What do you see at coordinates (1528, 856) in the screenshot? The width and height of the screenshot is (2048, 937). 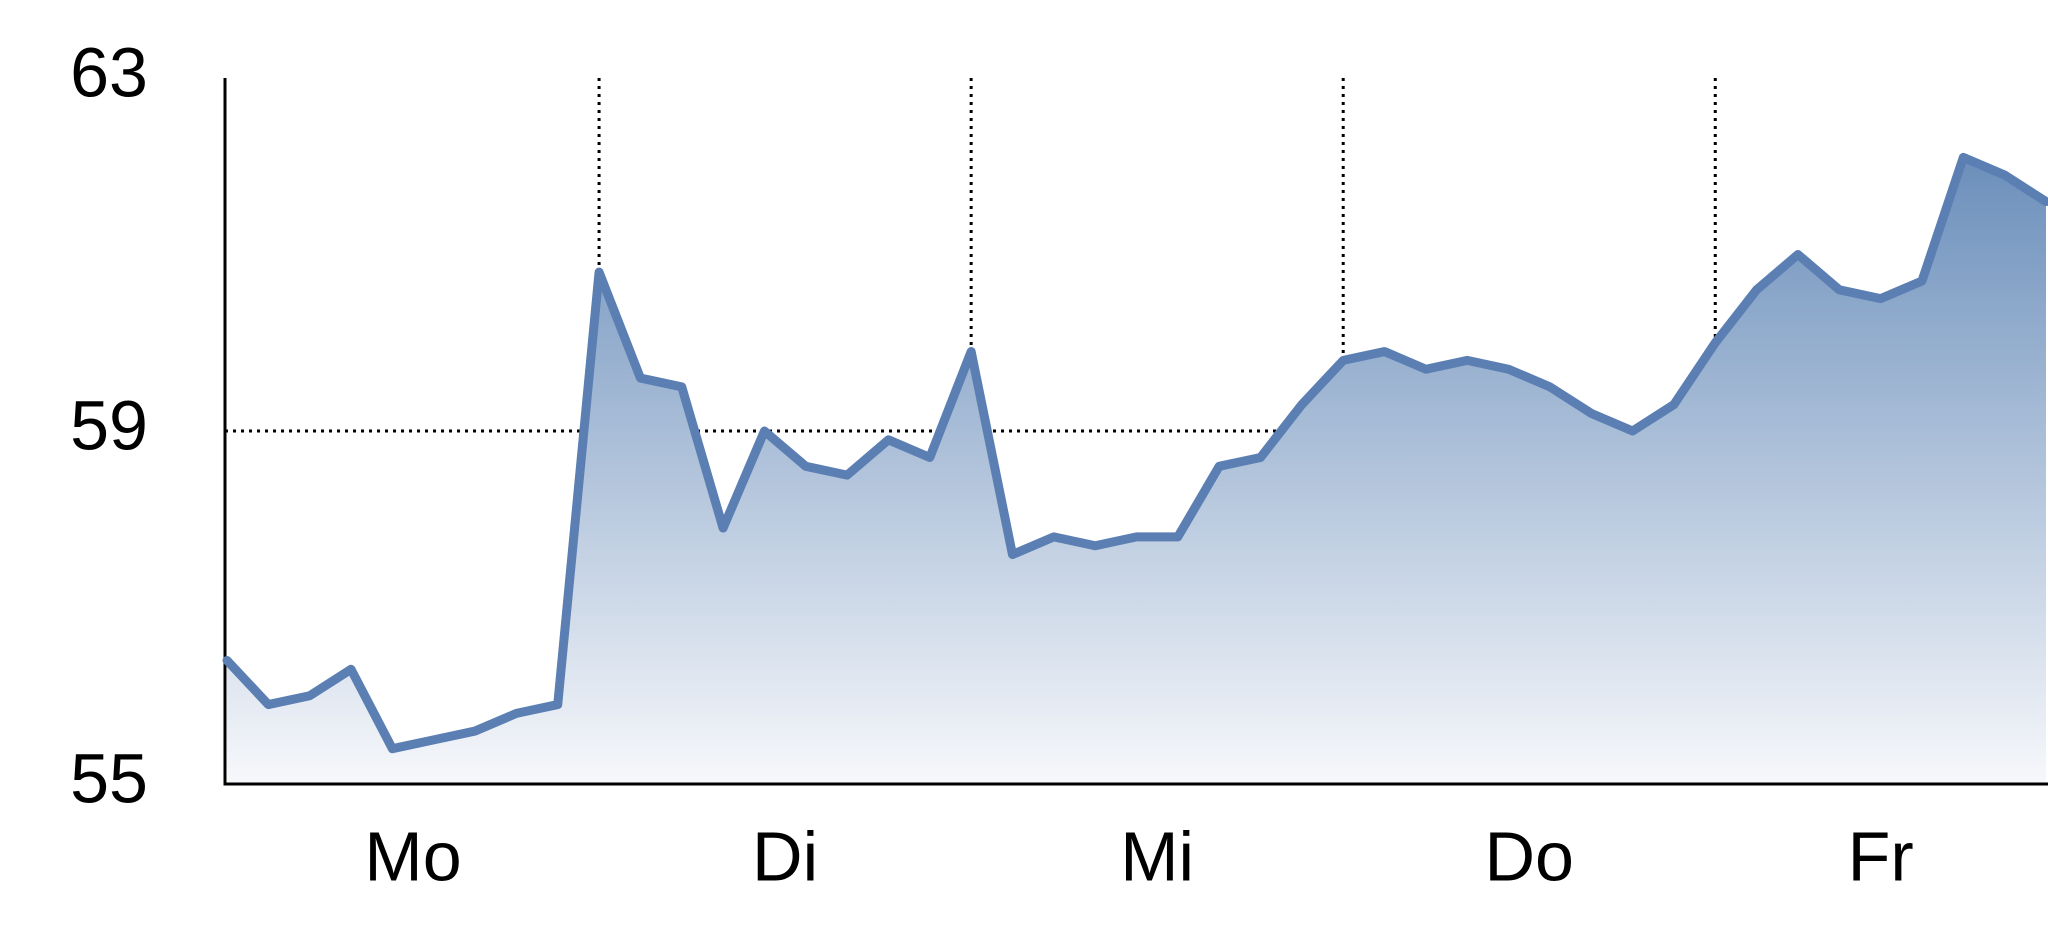 I see `x-tick-label: Do` at bounding box center [1528, 856].